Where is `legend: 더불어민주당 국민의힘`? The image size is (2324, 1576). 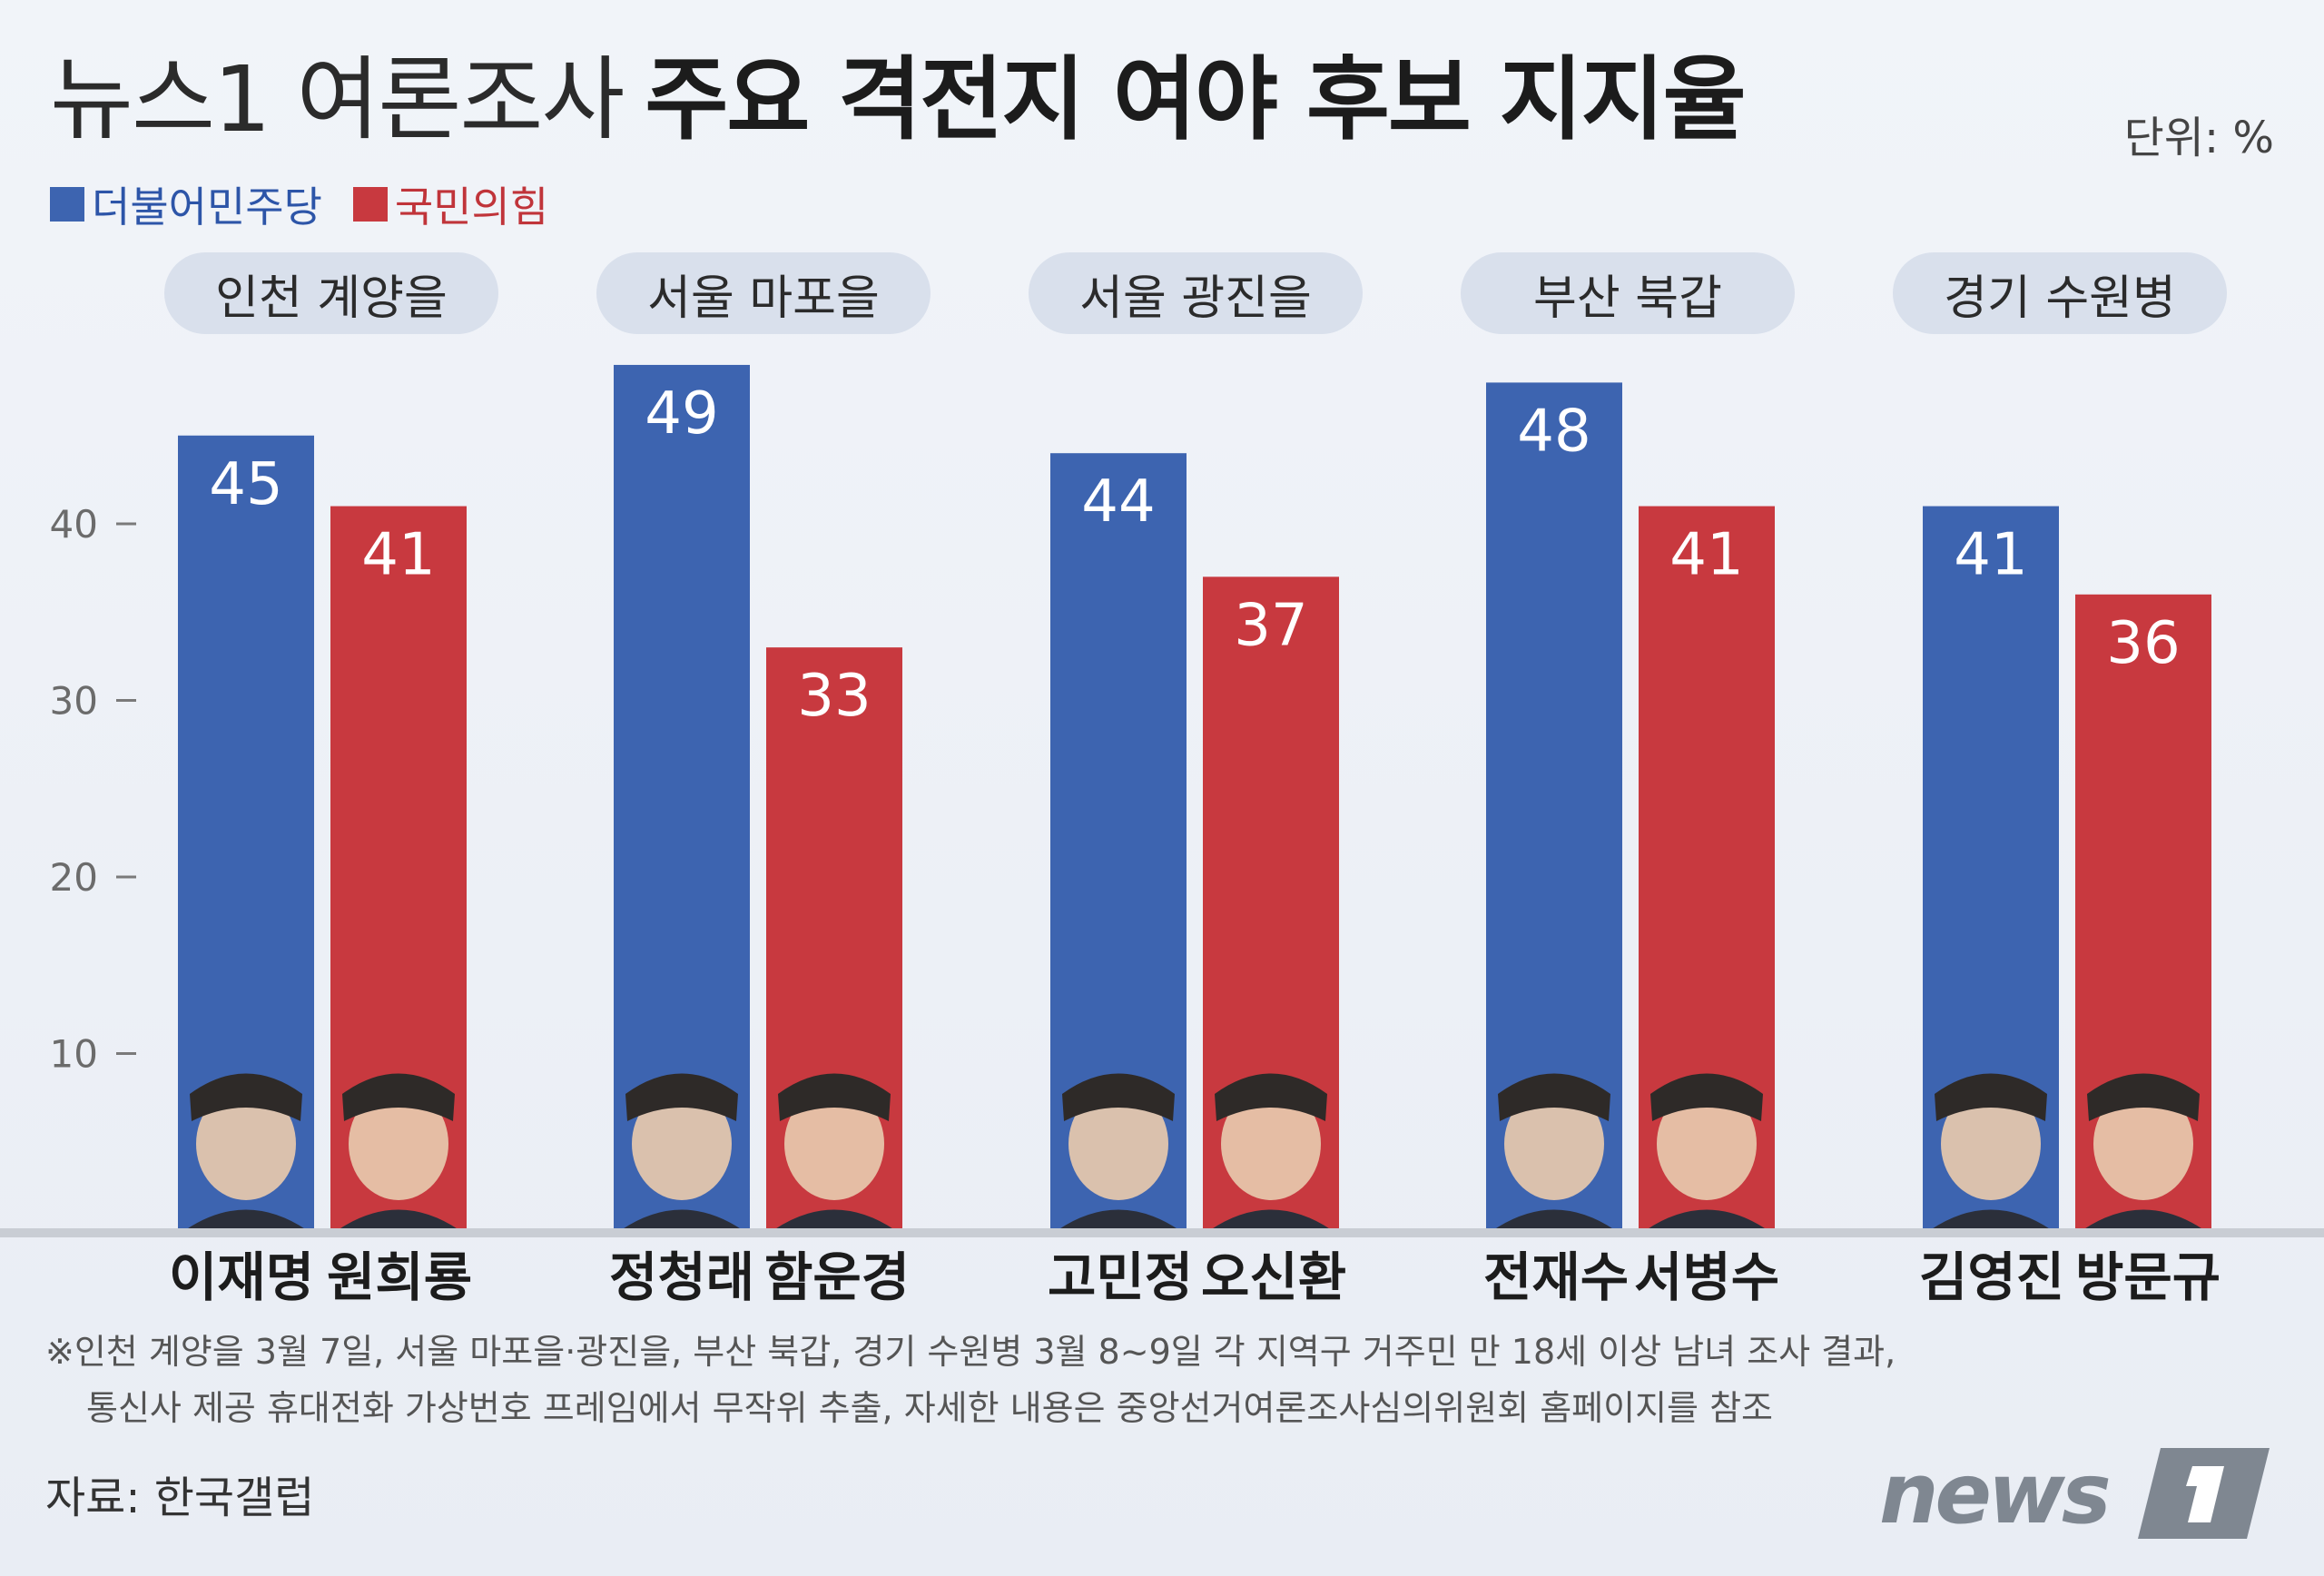
legend: 더불어민주당 국민의힘 is located at coordinates (299, 204).